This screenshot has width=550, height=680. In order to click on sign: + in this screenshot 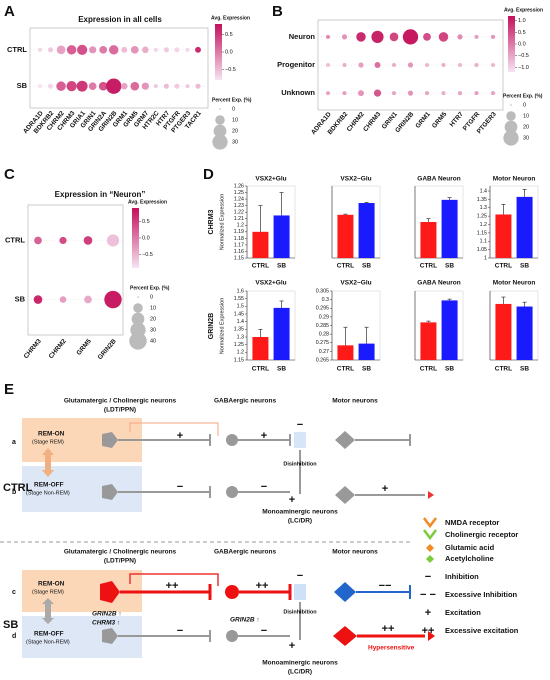, I will do `click(264, 436)`.